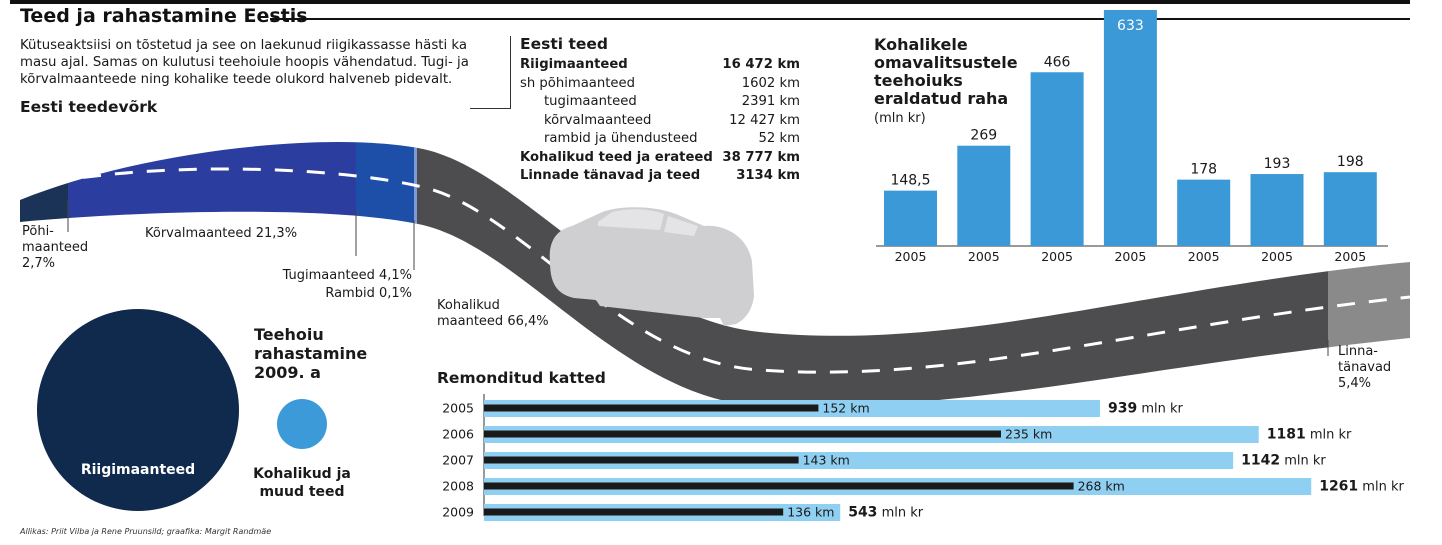  I want to click on road-type-name: sh põhimaanteed, so click(578, 83).